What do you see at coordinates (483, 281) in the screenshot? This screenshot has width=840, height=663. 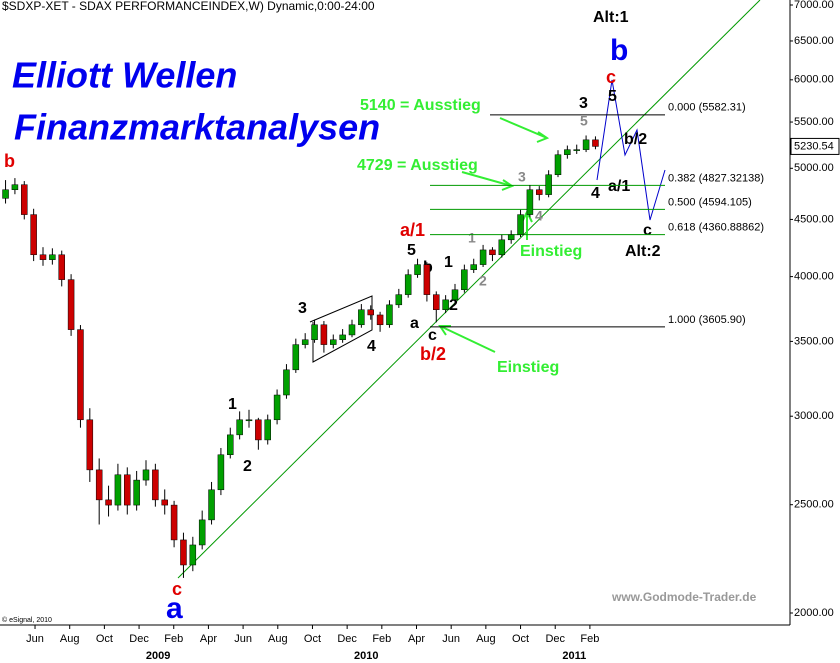 I see `wave-label: 2` at bounding box center [483, 281].